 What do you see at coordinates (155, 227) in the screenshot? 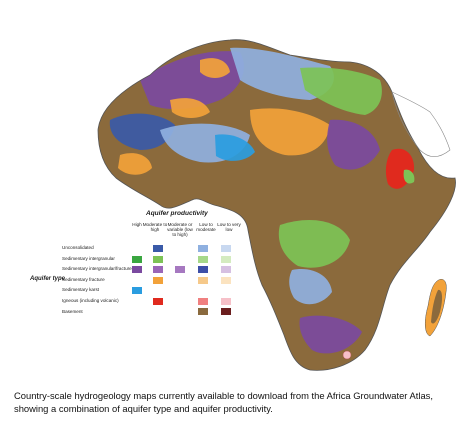
I see `column-header-moderate-to-high: Moderate to high` at bounding box center [155, 227].